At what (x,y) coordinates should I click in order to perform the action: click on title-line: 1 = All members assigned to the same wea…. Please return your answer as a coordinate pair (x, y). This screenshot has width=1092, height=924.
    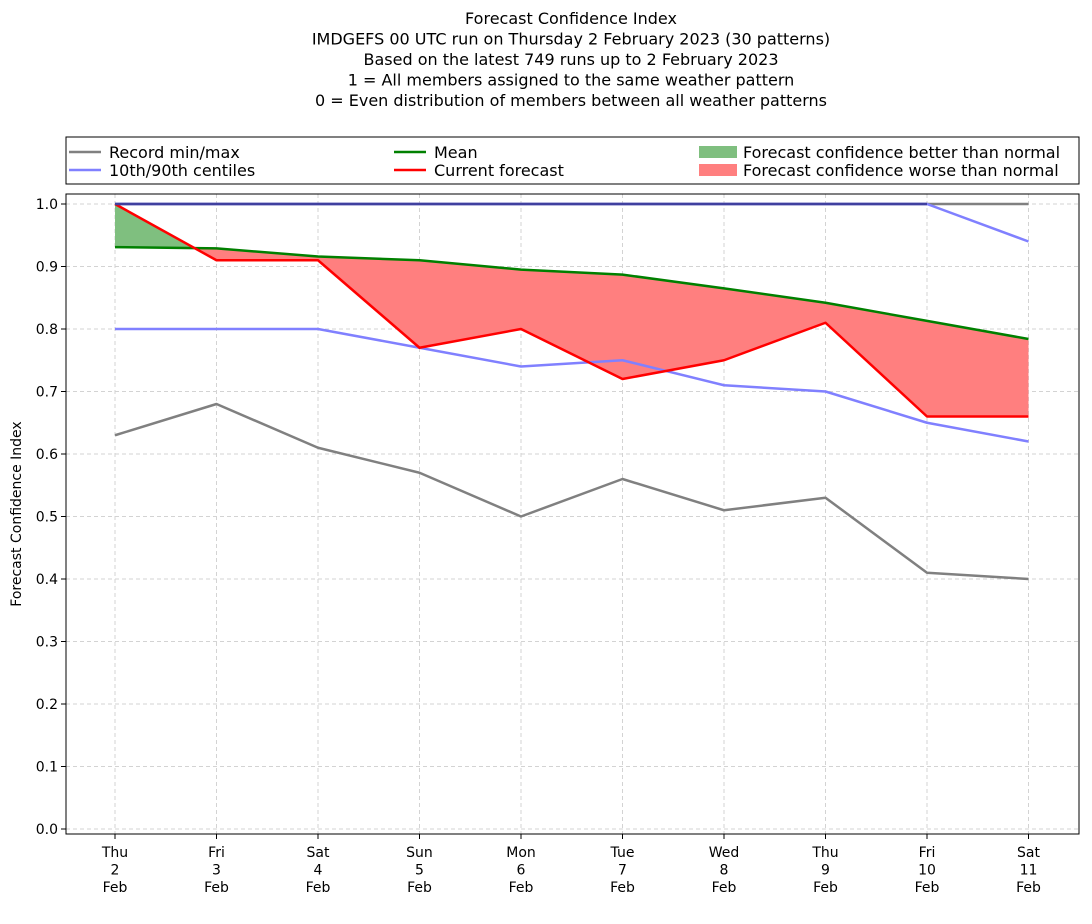
    Looking at the image, I should click on (571, 80).